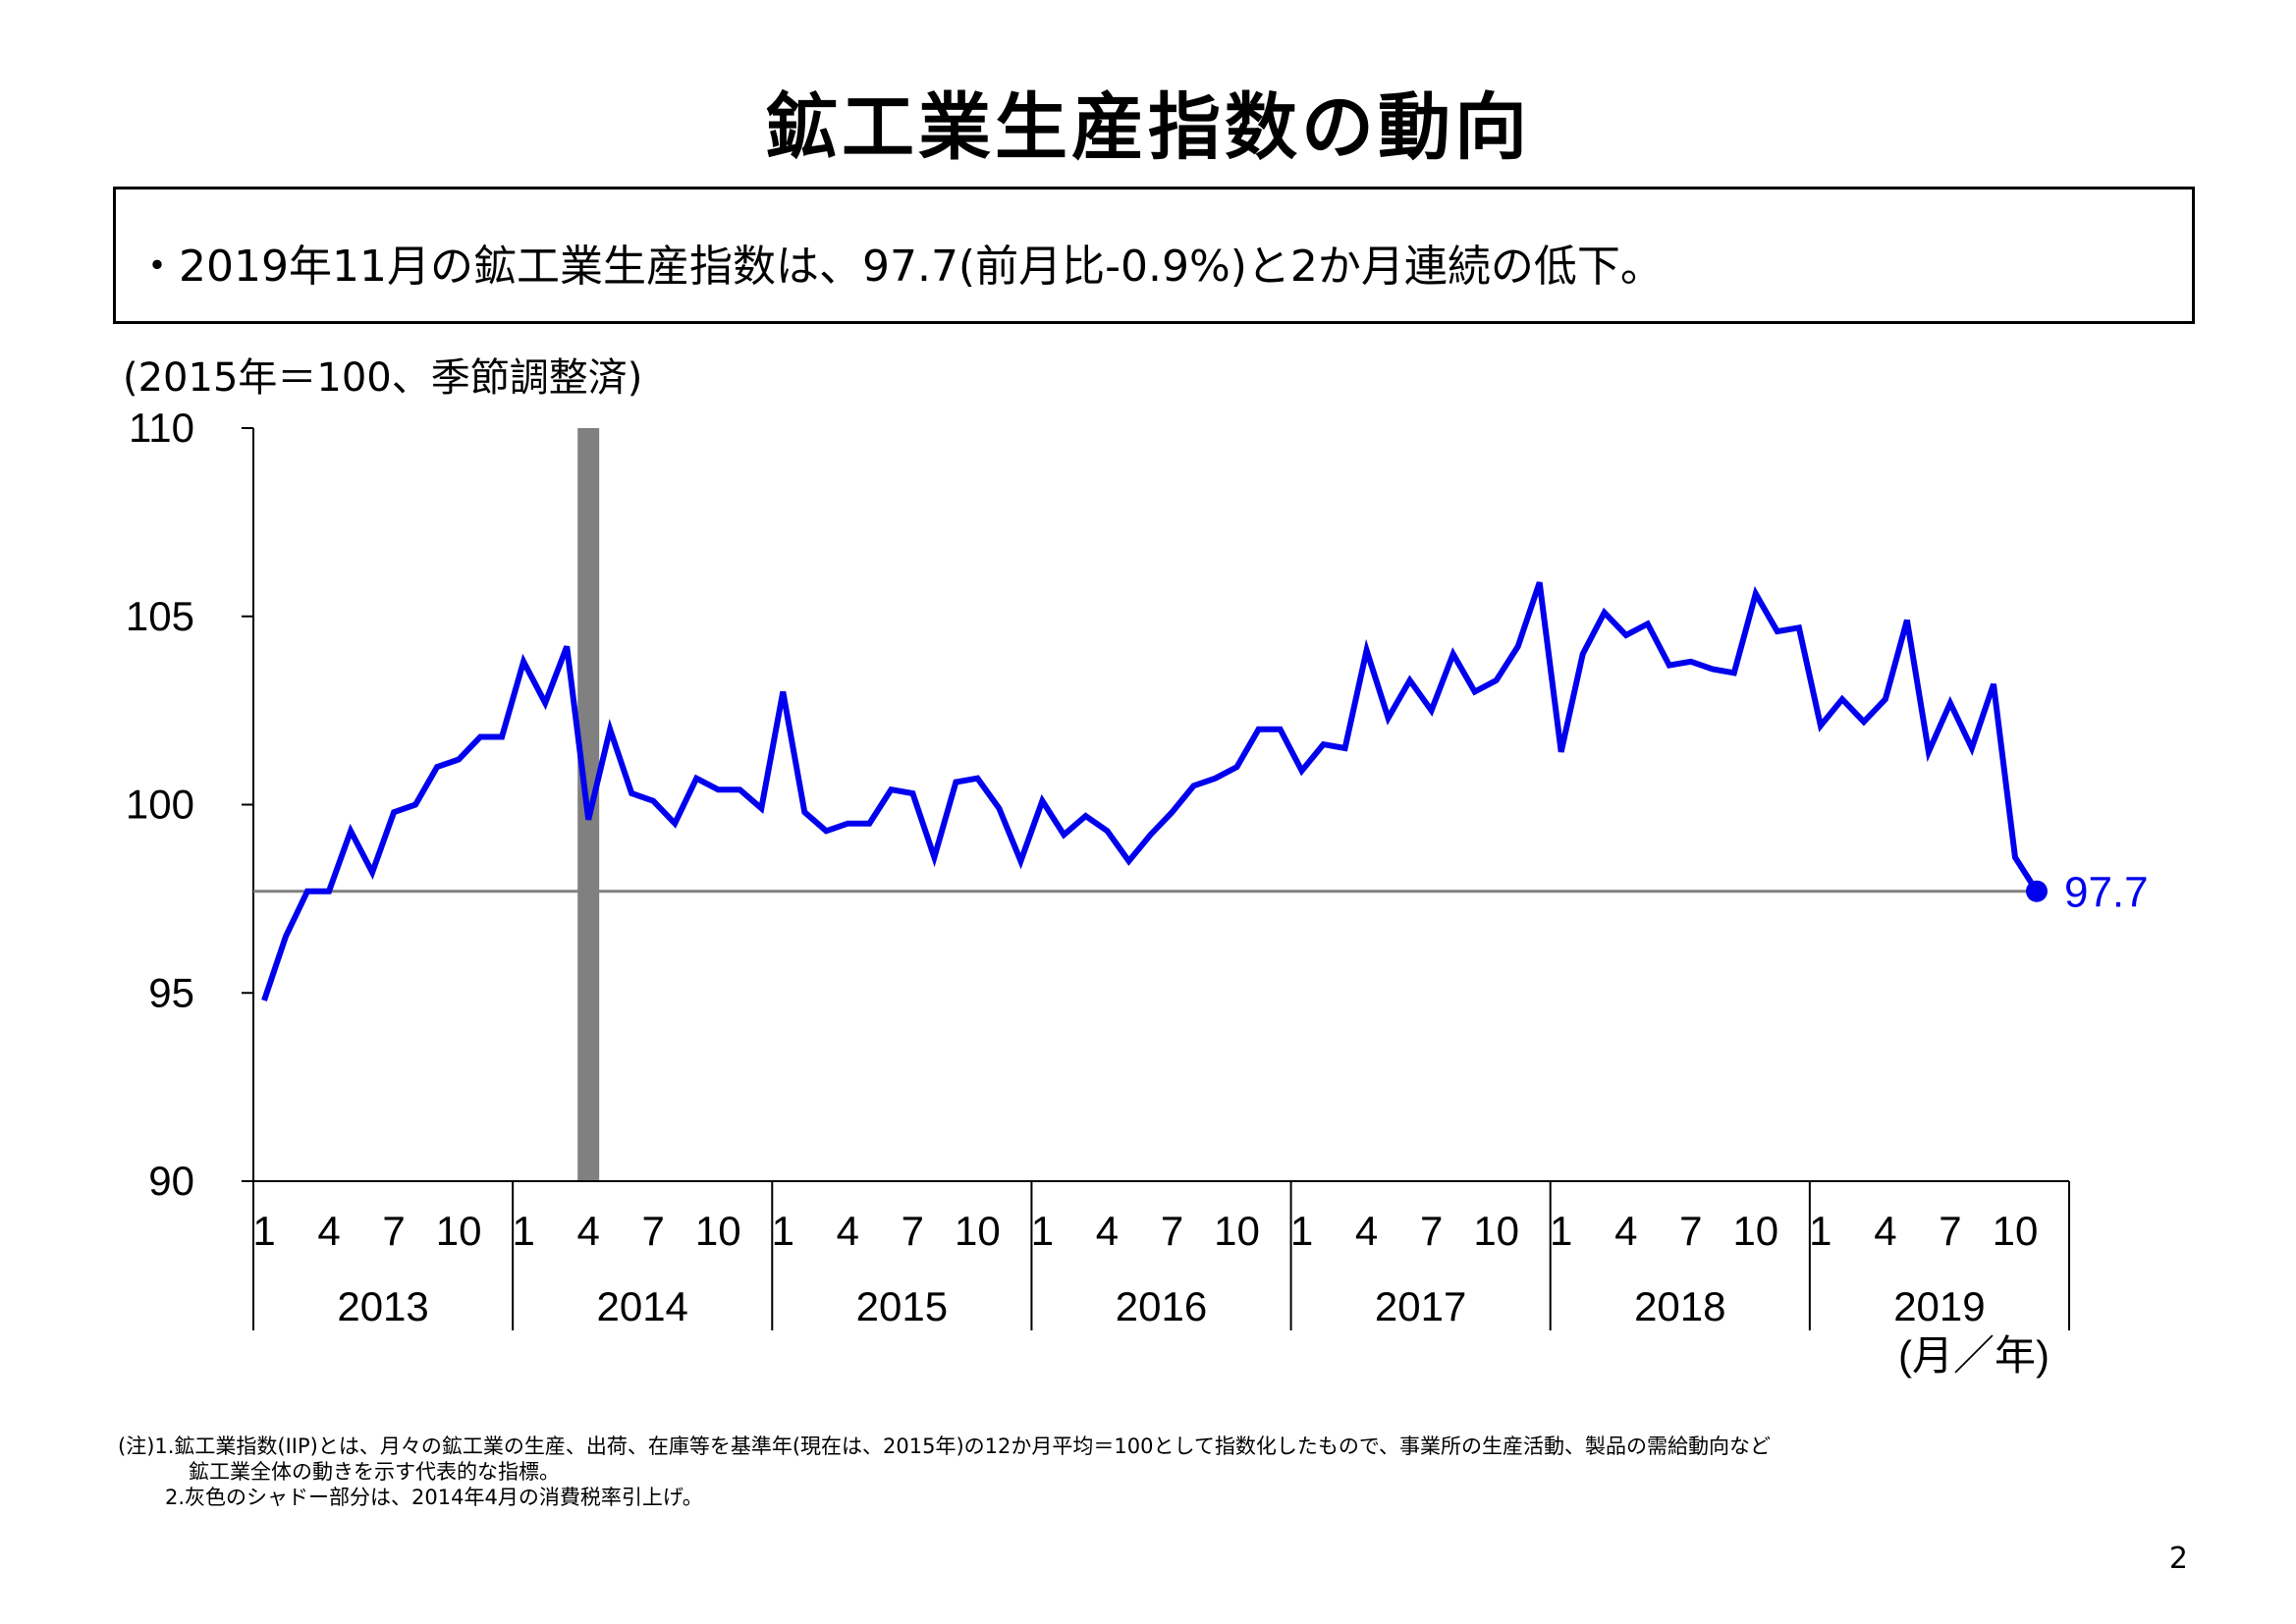 This screenshot has height=1624, width=2296. I want to click on y-tick-label: 90, so click(171, 1181).